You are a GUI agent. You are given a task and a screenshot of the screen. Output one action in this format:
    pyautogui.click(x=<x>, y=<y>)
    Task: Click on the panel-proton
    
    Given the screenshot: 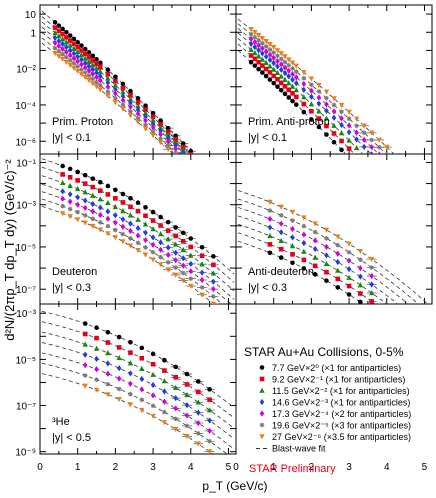 What is the action you would take?
    pyautogui.click(x=118, y=82)
    